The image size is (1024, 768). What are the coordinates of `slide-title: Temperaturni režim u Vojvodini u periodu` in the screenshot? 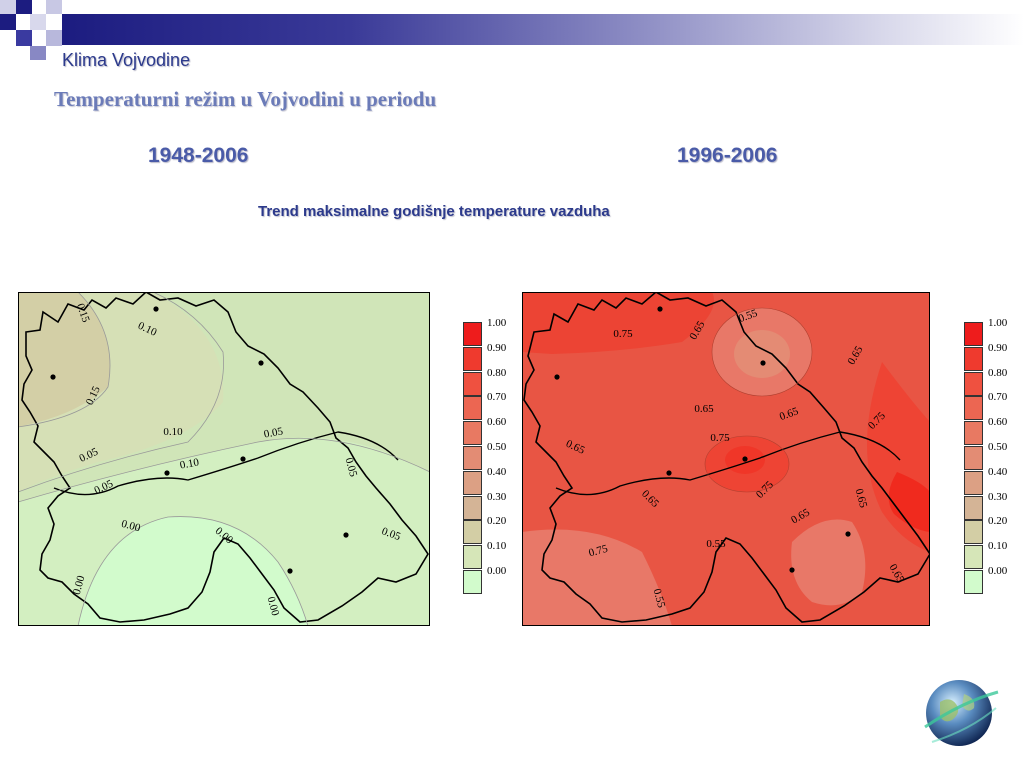 It's located at (245, 99).